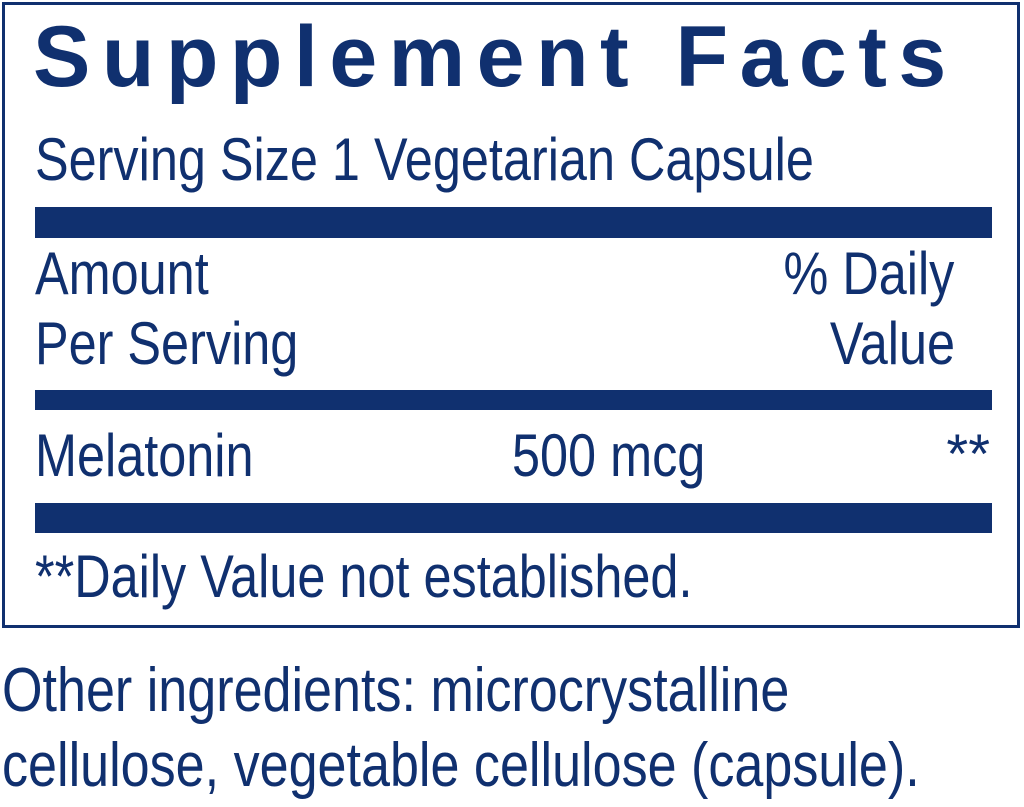 This screenshot has width=1024, height=807. What do you see at coordinates (609, 455) in the screenshot?
I see `ingredient-amount: 500 mcg` at bounding box center [609, 455].